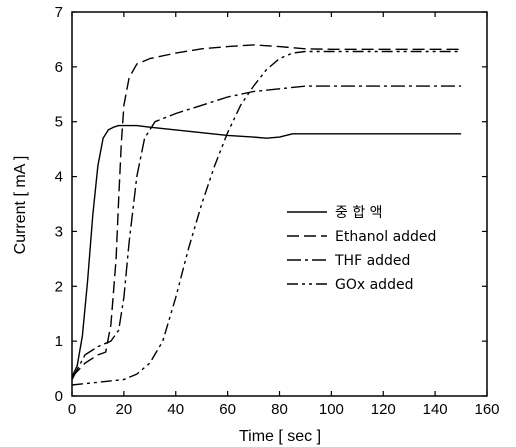  What do you see at coordinates (175, 409) in the screenshot?
I see `x-tick-label: 40` at bounding box center [175, 409].